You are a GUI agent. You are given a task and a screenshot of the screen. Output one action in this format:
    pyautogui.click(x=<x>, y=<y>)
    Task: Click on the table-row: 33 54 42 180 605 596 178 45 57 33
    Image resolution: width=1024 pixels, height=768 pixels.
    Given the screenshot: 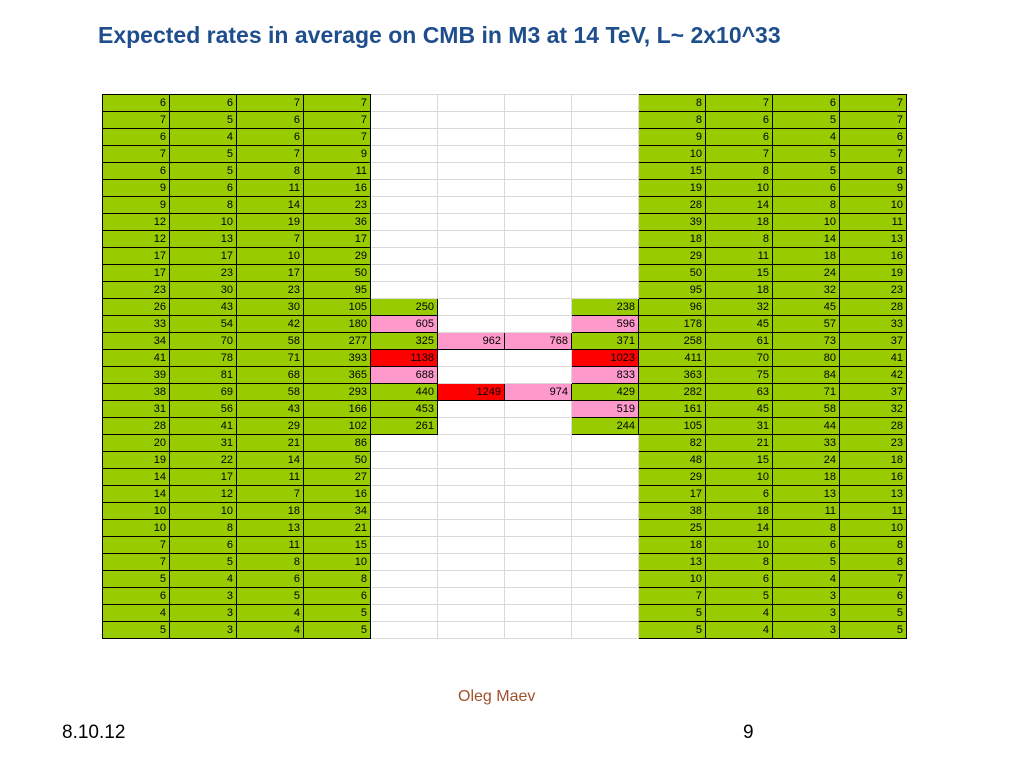 What is the action you would take?
    pyautogui.click(x=504, y=324)
    